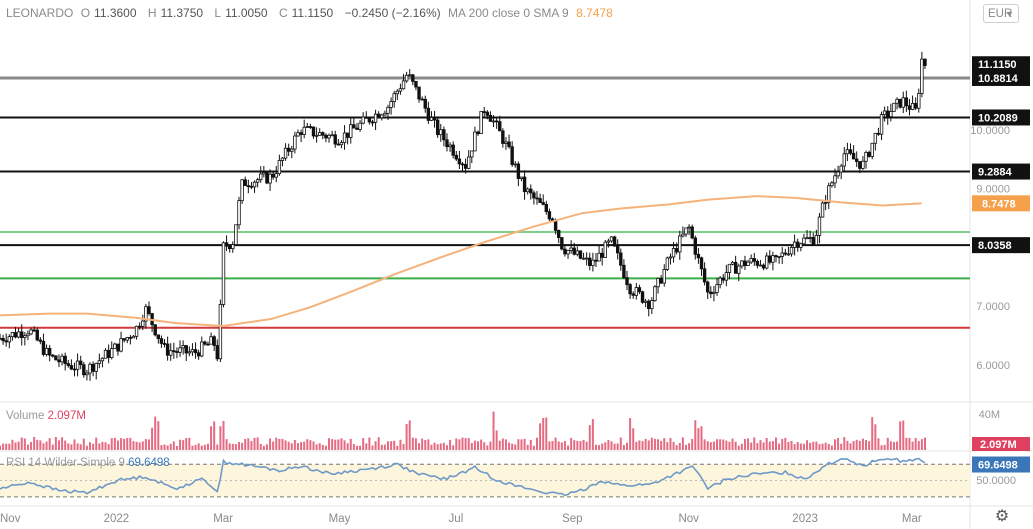 The width and height of the screenshot is (1033, 529). Describe the element at coordinates (998, 79) in the screenshot. I see `level-tag-label: 10.8814` at that location.